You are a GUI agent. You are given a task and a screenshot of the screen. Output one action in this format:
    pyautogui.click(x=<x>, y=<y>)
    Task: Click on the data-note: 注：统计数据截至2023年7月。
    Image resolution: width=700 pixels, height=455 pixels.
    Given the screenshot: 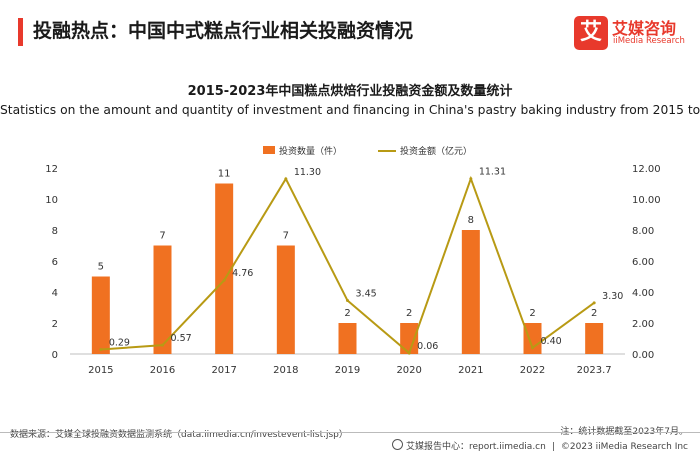 What is the action you would take?
    pyautogui.click(x=624, y=432)
    